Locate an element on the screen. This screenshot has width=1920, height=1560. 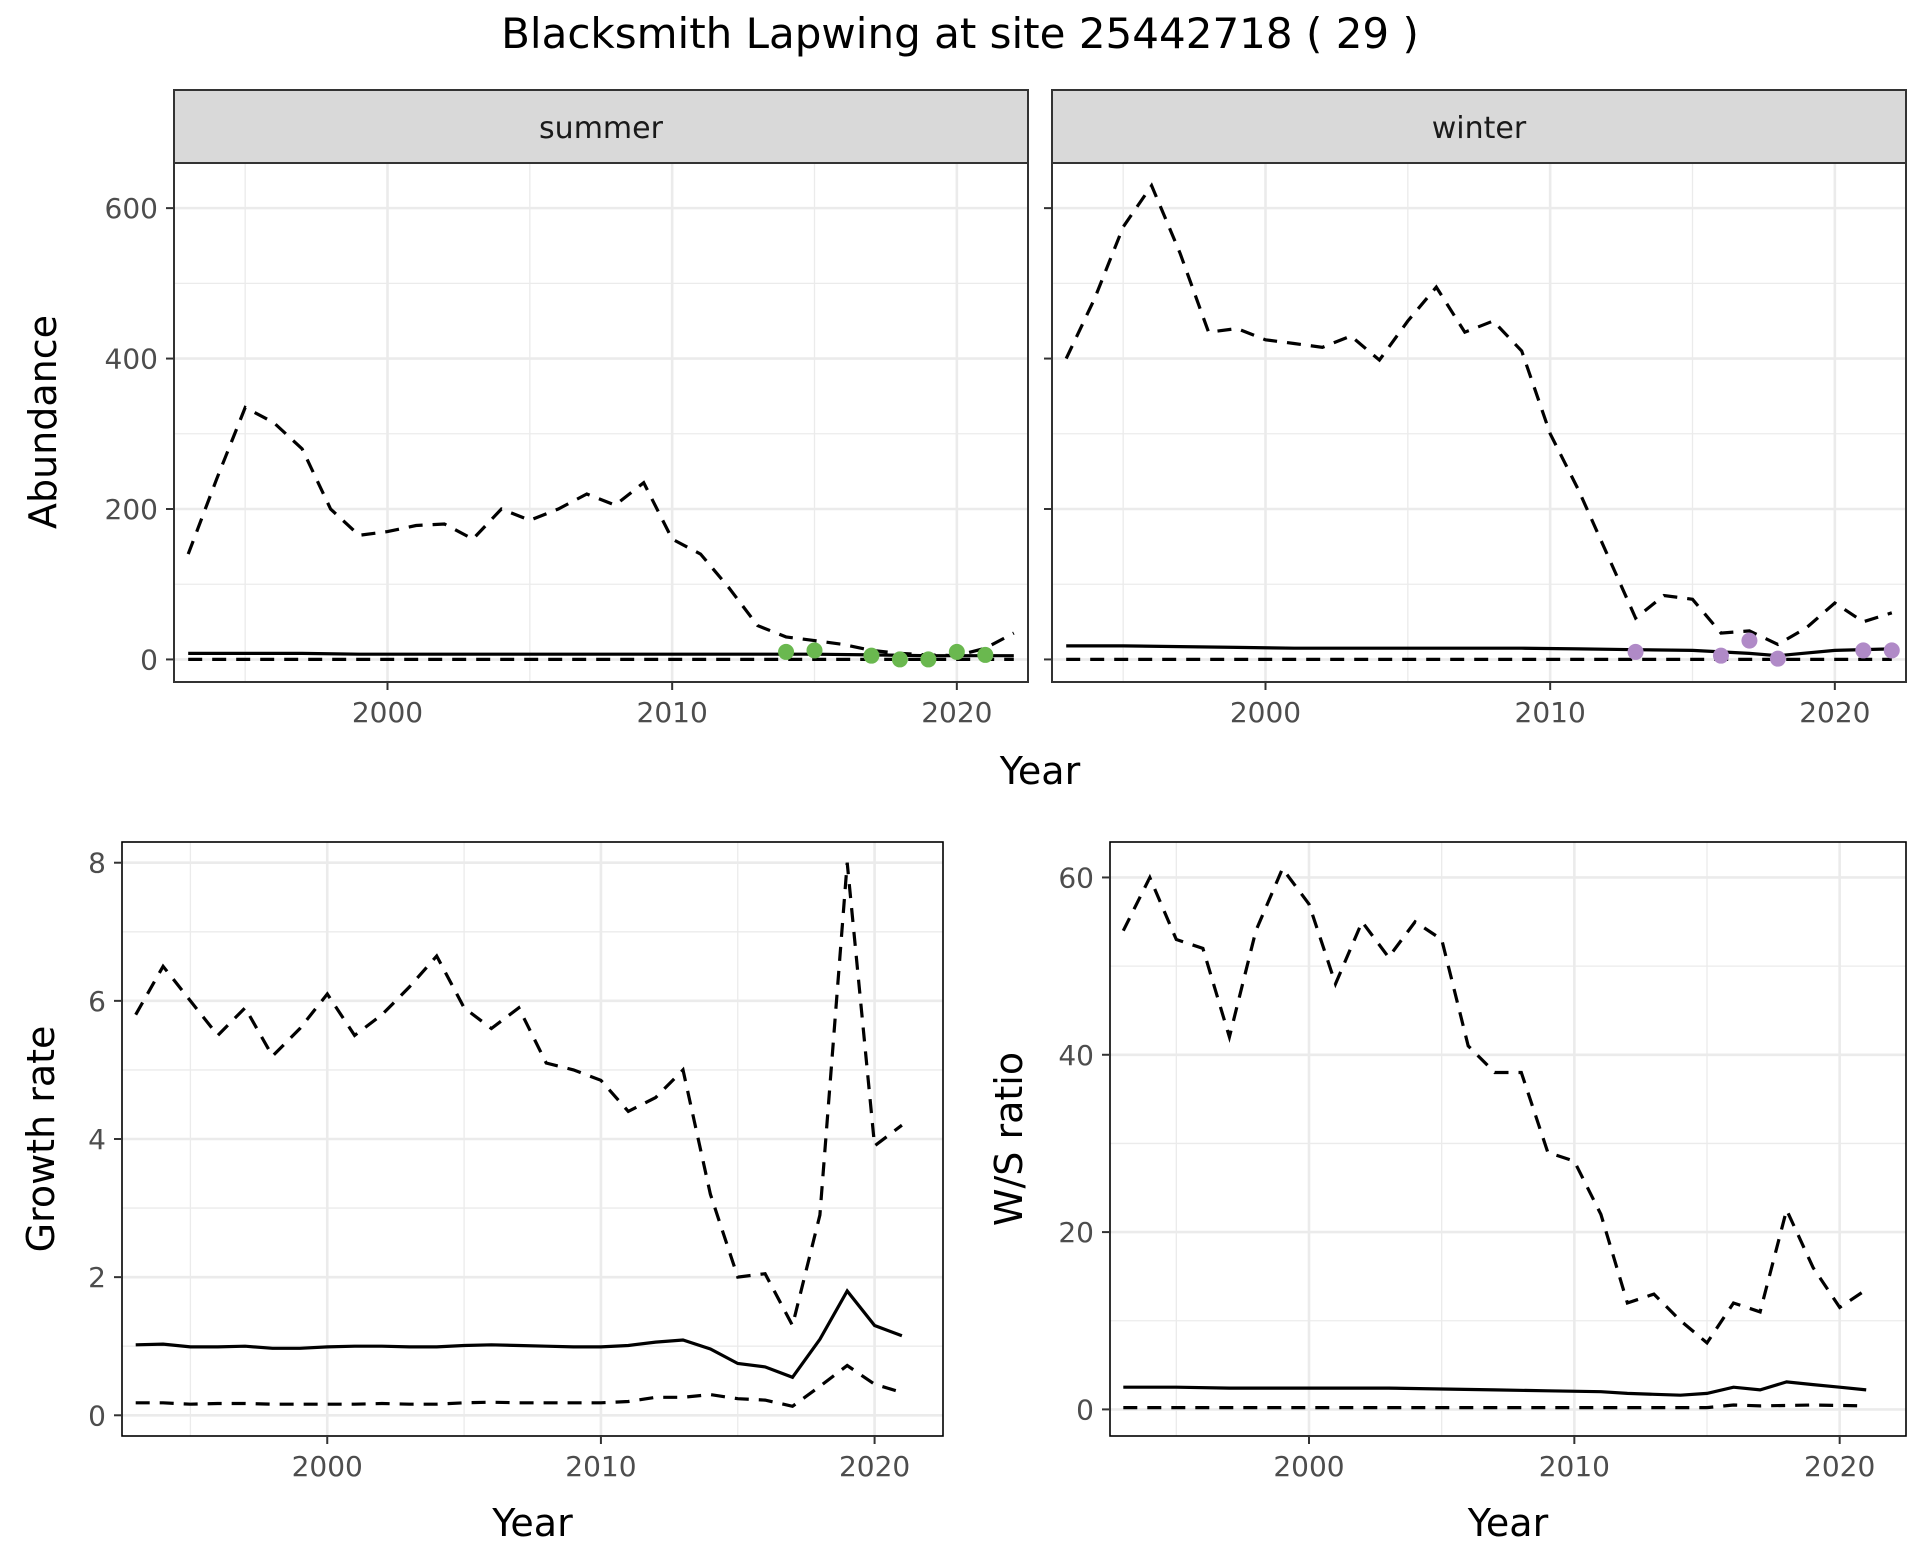
y-tick-label: 200 is located at coordinates (131, 509).